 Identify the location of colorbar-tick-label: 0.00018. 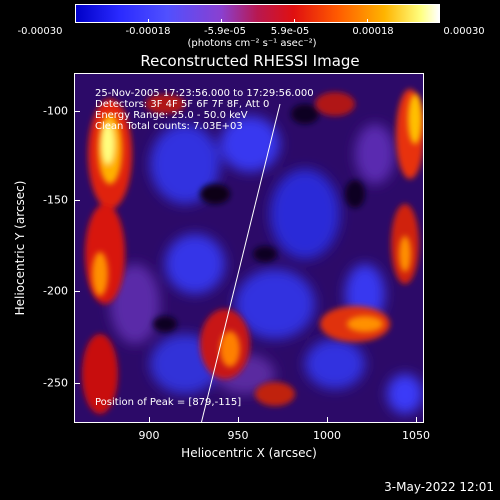
(373, 31).